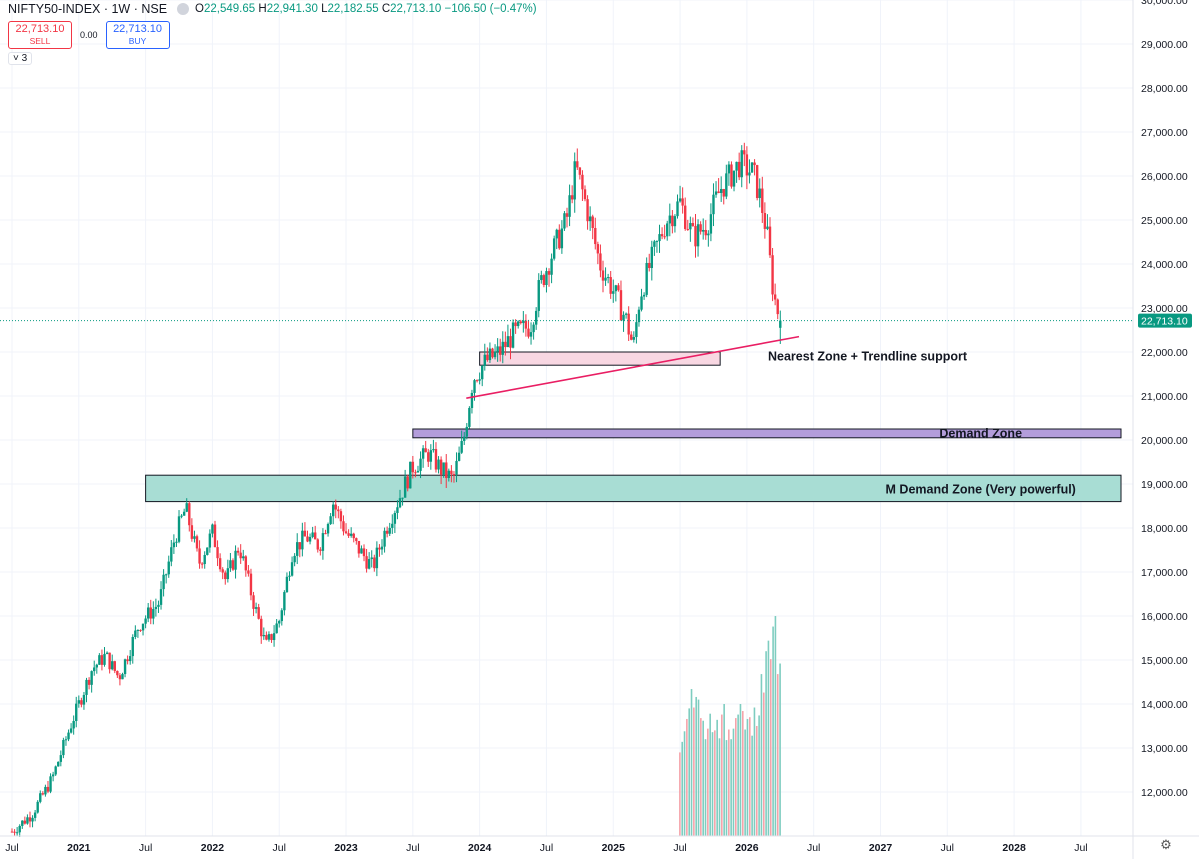 The width and height of the screenshot is (1199, 859). Describe the element at coordinates (183, 9) in the screenshot. I see `market-status-icon` at that location.